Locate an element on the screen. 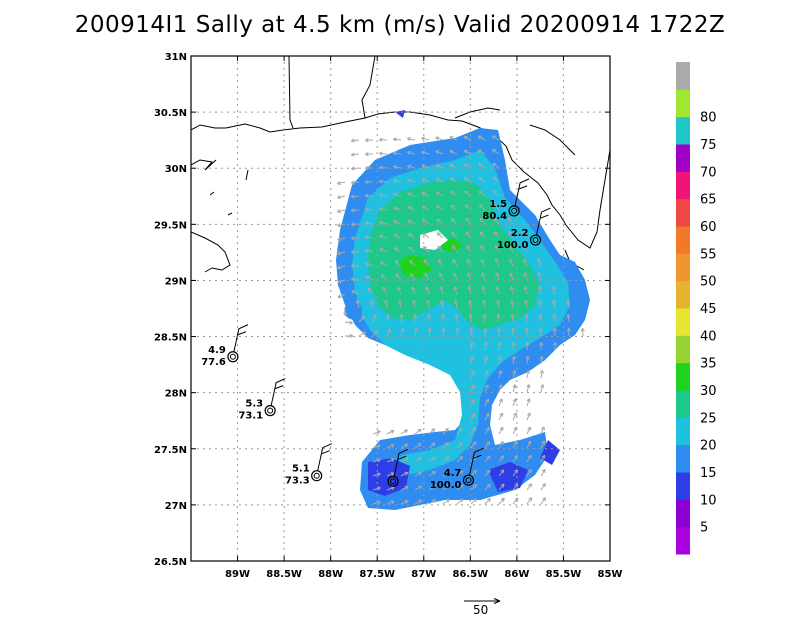  station-dir-label: 100.0 is located at coordinates (446, 485).